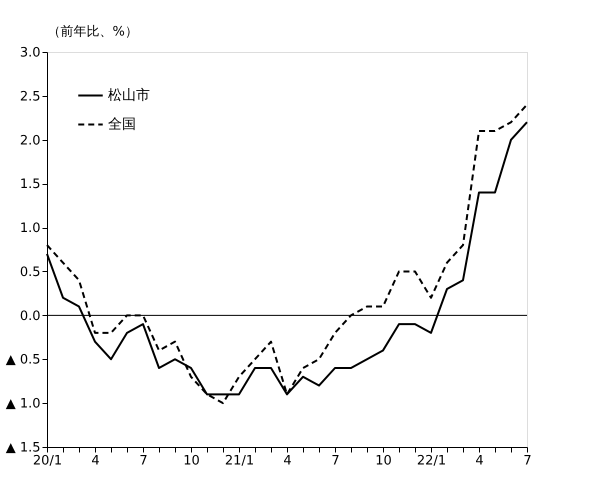 The width and height of the screenshot is (594, 485). What do you see at coordinates (129, 96) in the screenshot?
I see `legend-label: 松山市` at bounding box center [129, 96].